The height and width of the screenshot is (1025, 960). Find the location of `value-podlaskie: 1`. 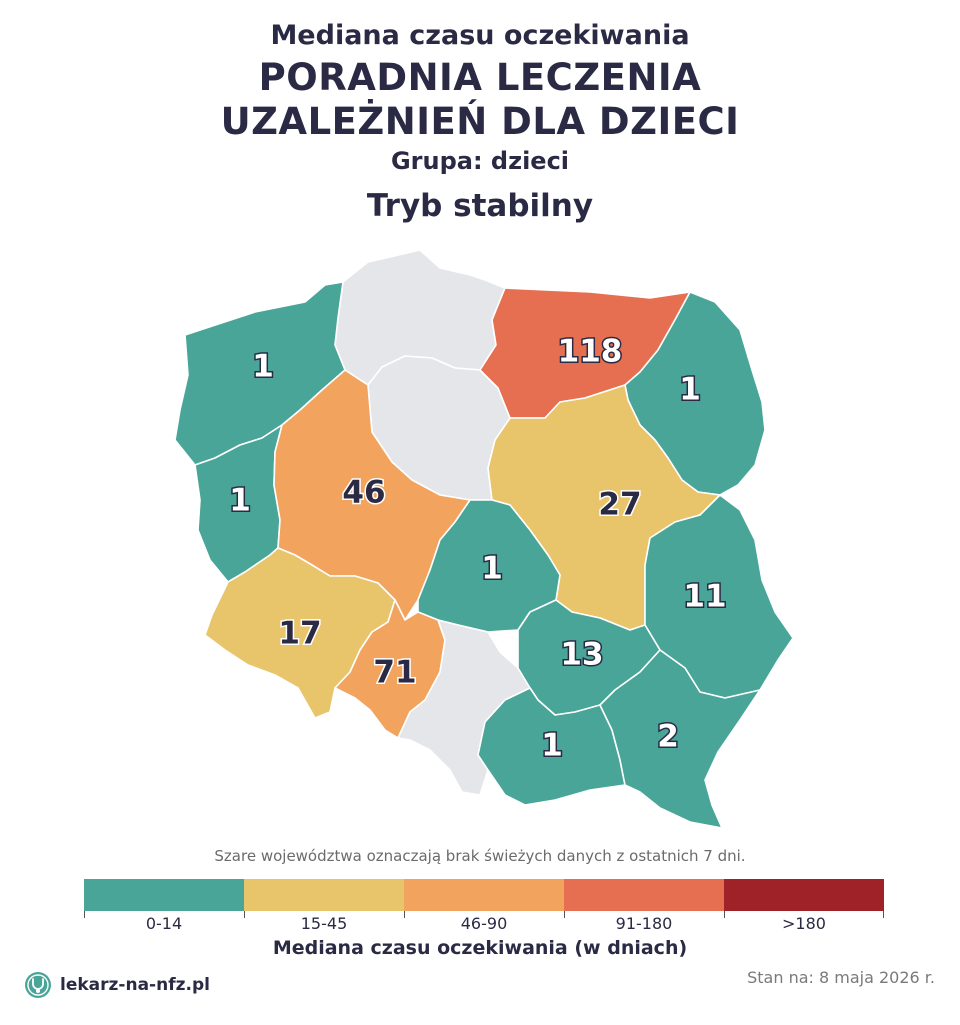

value-podlaskie: 1 is located at coordinates (690, 390).